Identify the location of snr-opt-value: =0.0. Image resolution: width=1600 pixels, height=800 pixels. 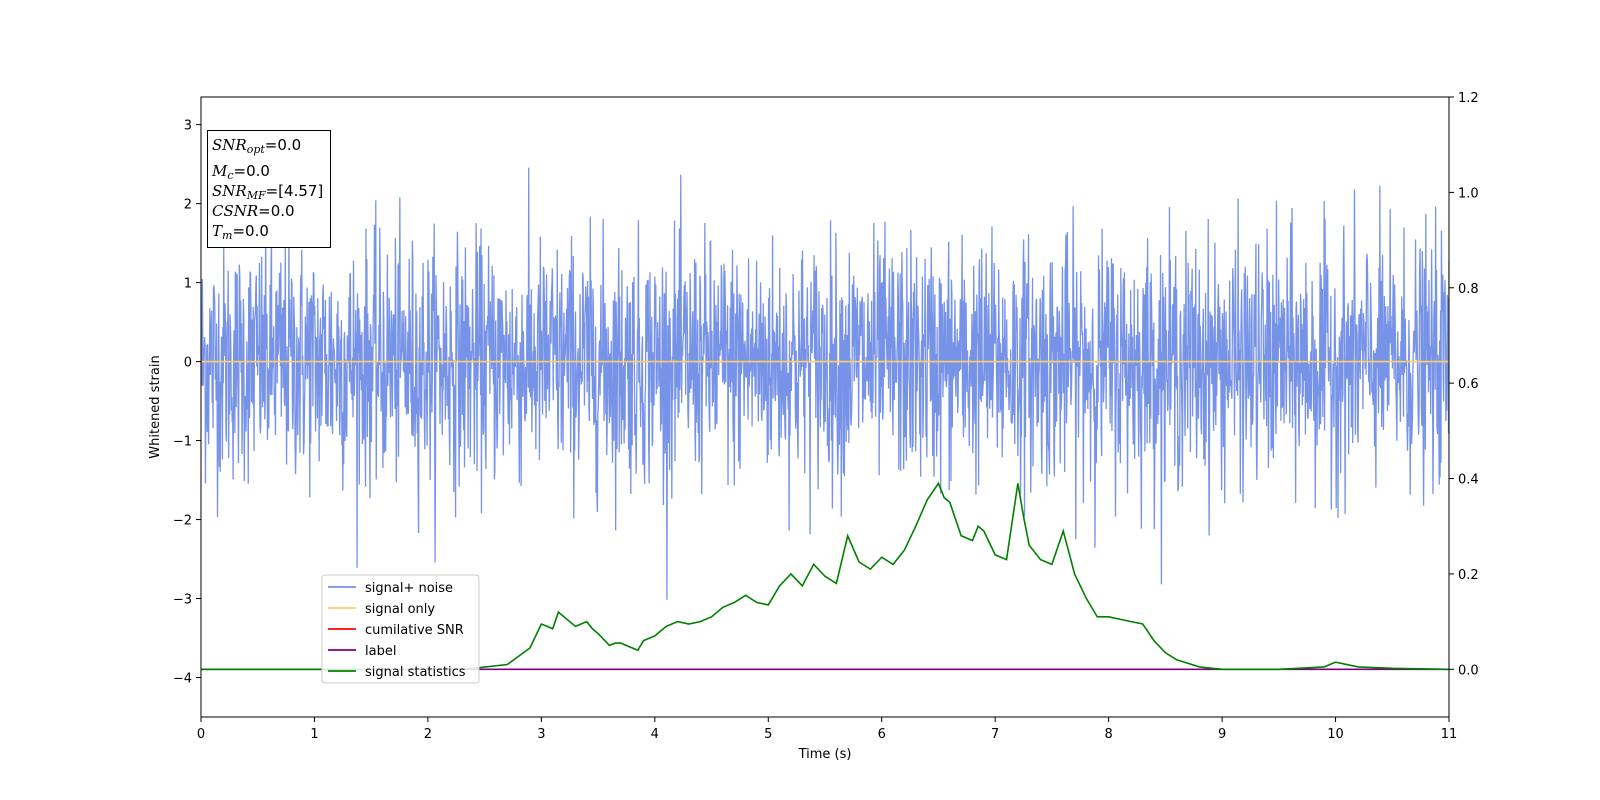
(283, 145).